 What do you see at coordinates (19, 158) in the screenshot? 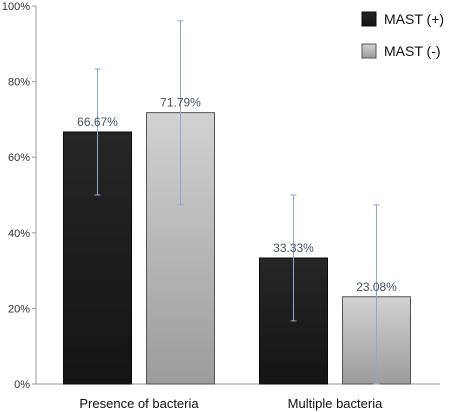
I see `y-tick-label: 60%` at bounding box center [19, 158].